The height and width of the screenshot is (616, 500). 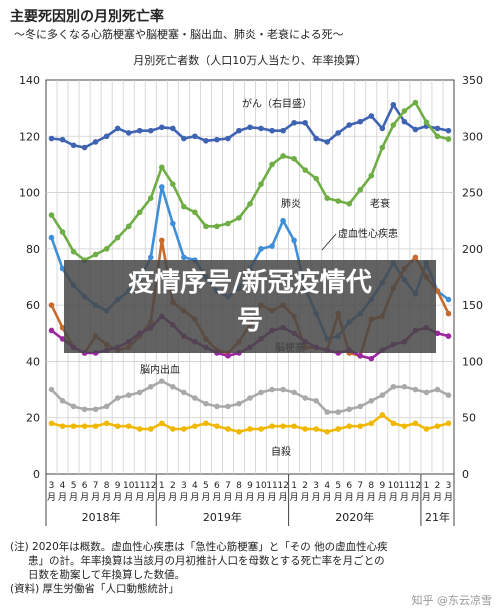 I want to click on note-line-3: 日数を勘案して年換算した数値。, so click(x=107, y=575).